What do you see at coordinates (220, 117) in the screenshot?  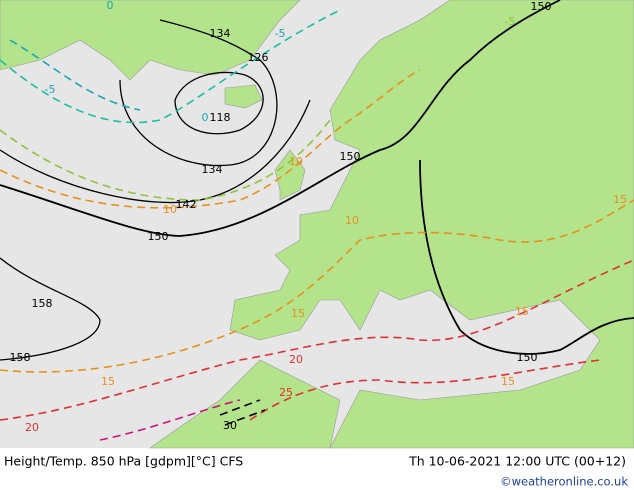 I see `contour-label: 118` at bounding box center [220, 117].